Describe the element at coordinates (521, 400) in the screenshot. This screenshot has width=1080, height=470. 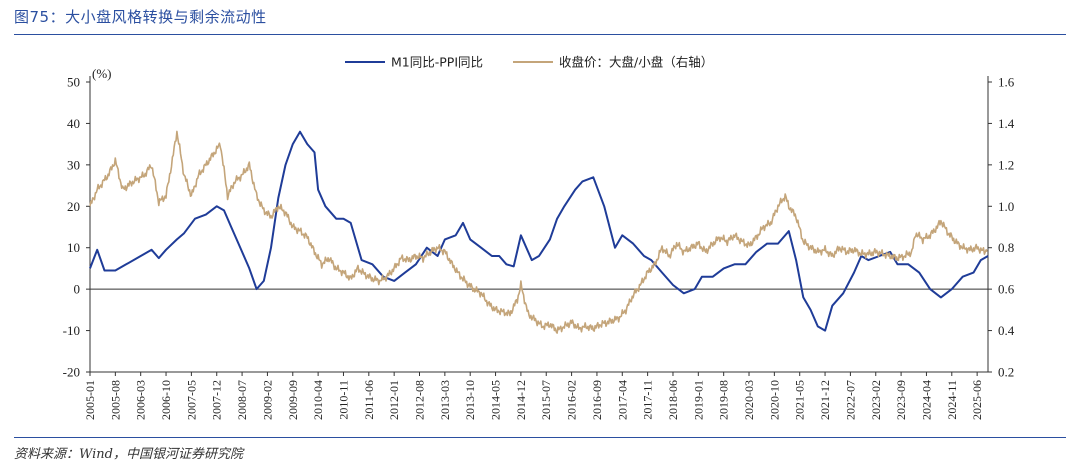
I see `x-tick-label: 2014-12` at that location.